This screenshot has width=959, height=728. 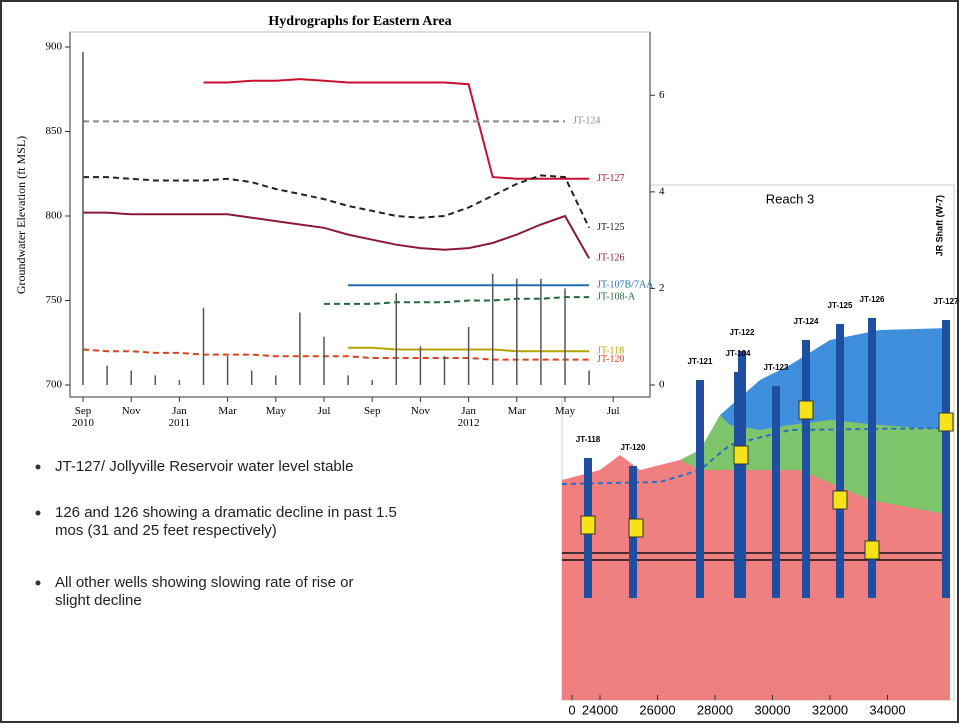 I want to click on well-label: JT-120, so click(x=633, y=447).